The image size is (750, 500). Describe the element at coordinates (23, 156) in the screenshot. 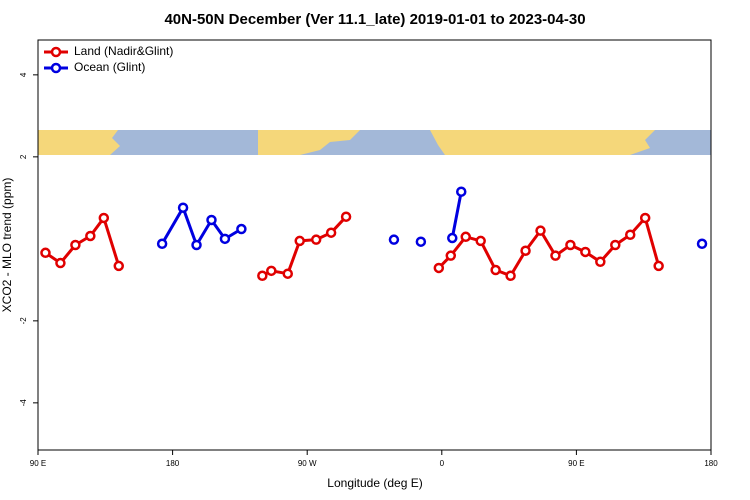

I see `y-tick-label: 2` at that location.